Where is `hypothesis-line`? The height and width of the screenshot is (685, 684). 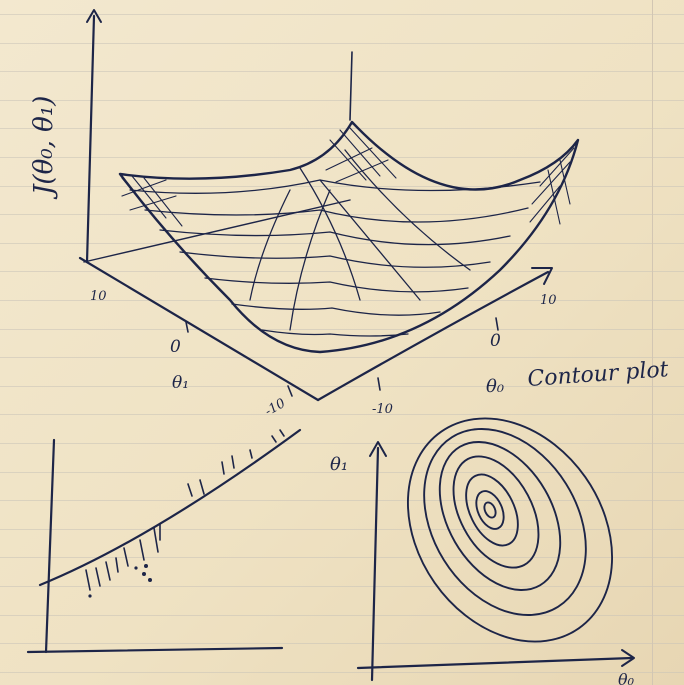 hypothesis-line is located at coordinates (170, 507).